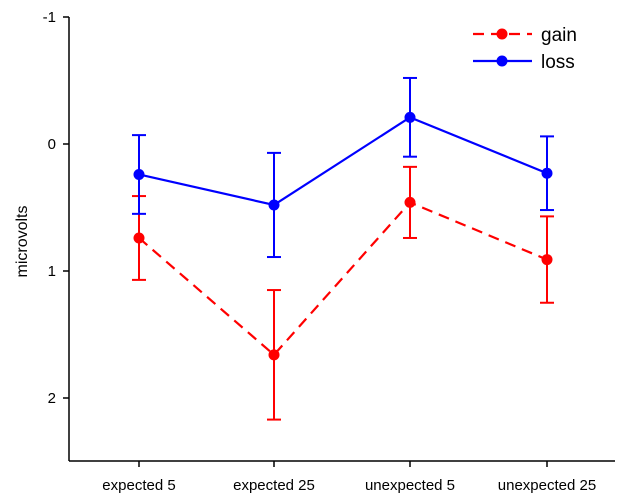  Describe the element at coordinates (52, 144) in the screenshot. I see `y-tick-label: 0` at that location.